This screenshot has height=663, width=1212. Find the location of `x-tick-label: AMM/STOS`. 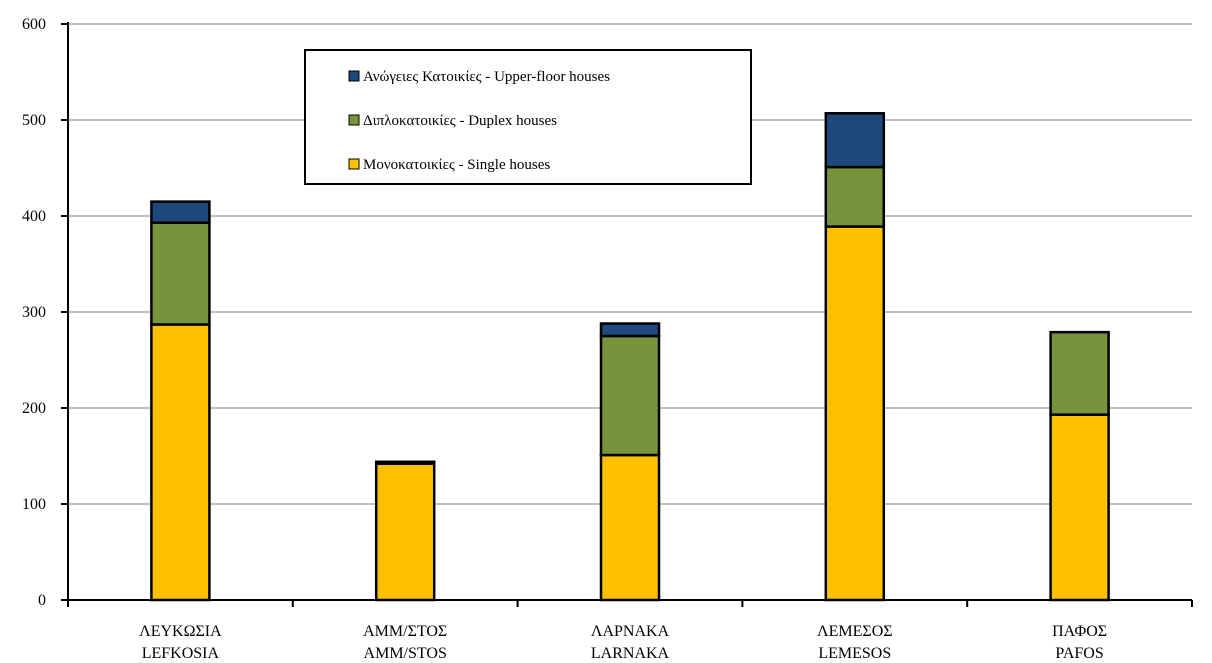

x-tick-label: AMM/STOS is located at coordinates (405, 653).